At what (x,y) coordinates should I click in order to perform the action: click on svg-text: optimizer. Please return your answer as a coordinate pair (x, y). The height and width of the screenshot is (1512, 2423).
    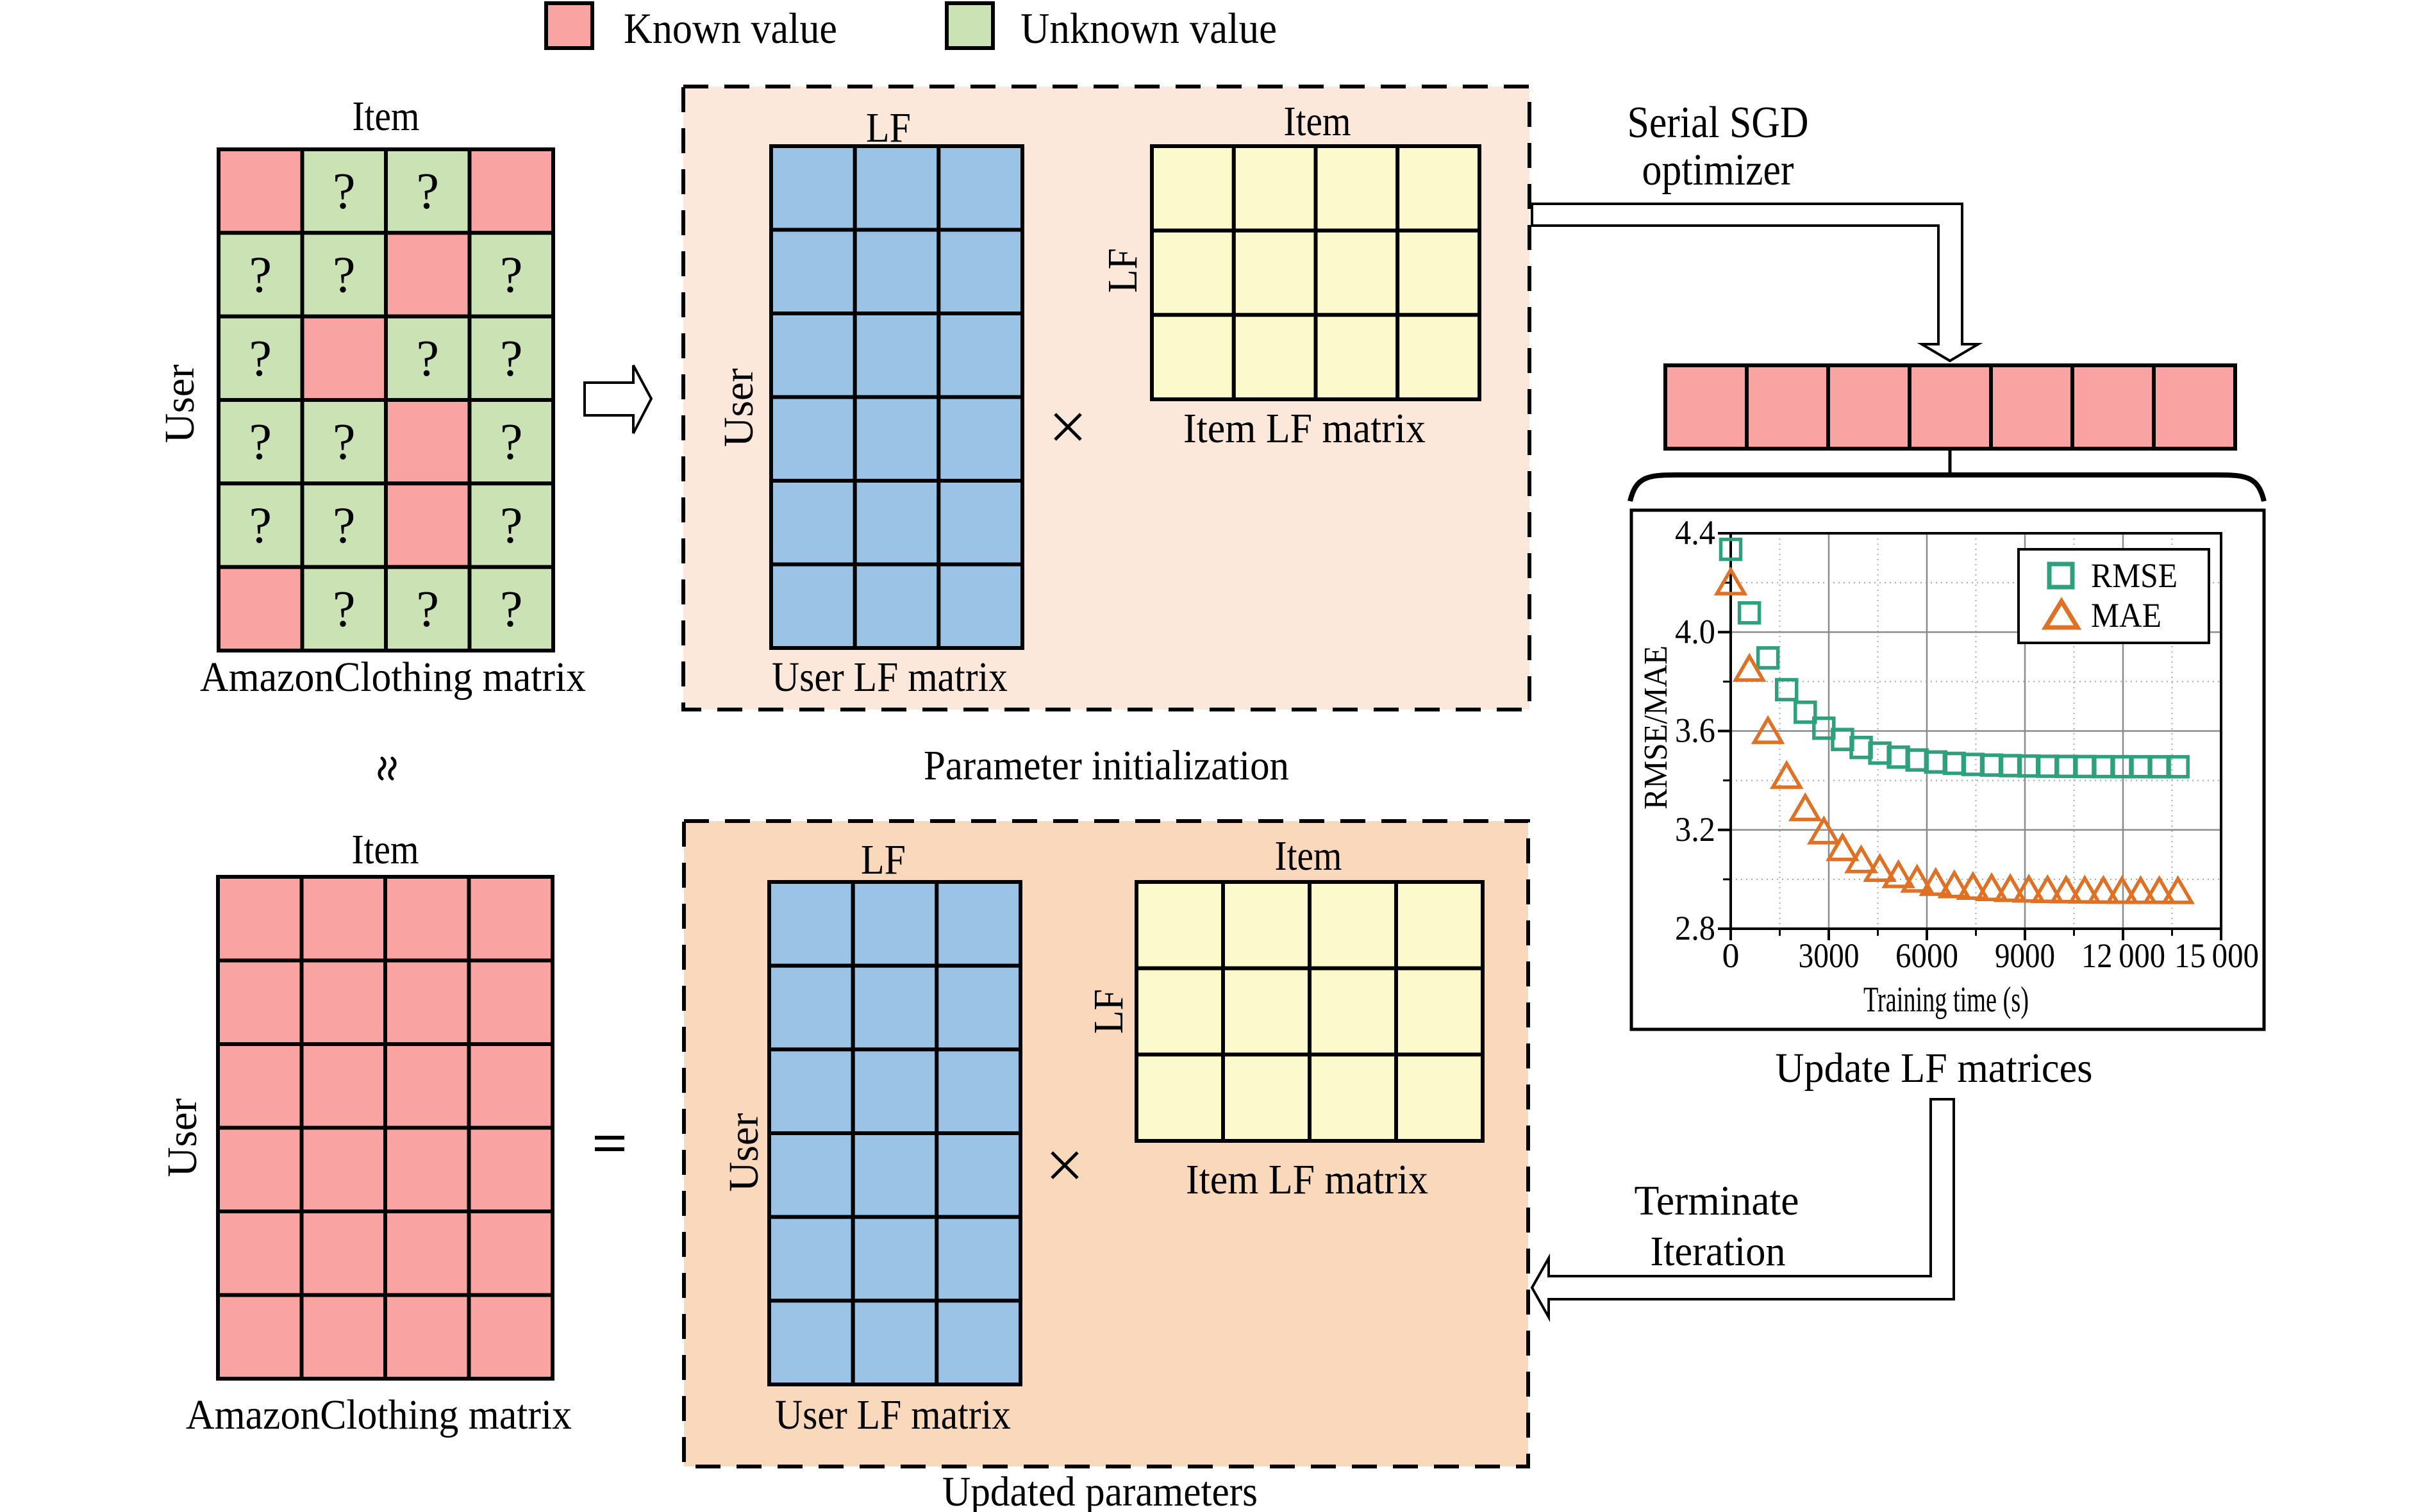
    Looking at the image, I should click on (1718, 170).